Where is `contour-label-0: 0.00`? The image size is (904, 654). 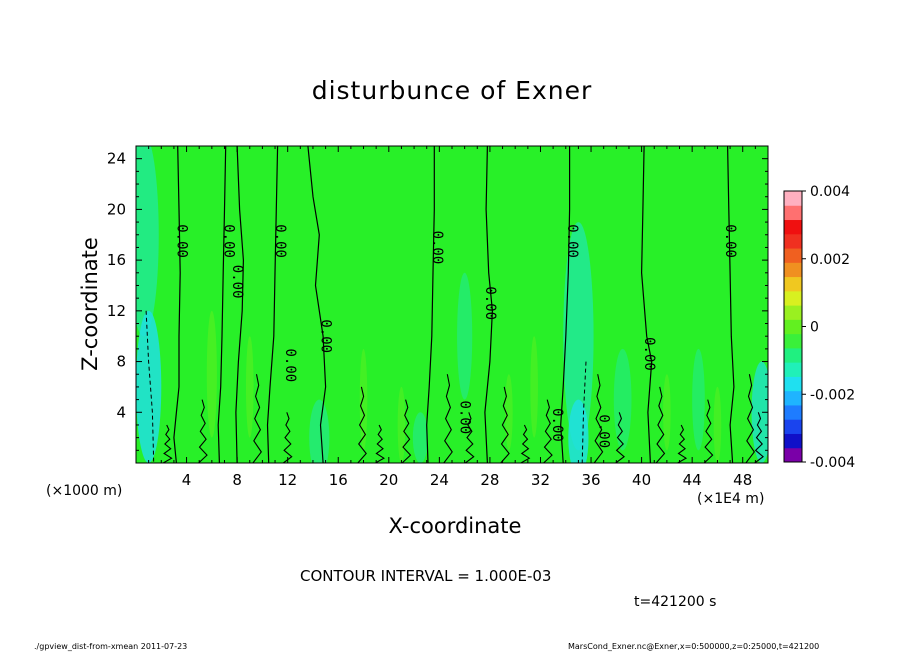 contour-label-0: 0.00 is located at coordinates (182, 241).